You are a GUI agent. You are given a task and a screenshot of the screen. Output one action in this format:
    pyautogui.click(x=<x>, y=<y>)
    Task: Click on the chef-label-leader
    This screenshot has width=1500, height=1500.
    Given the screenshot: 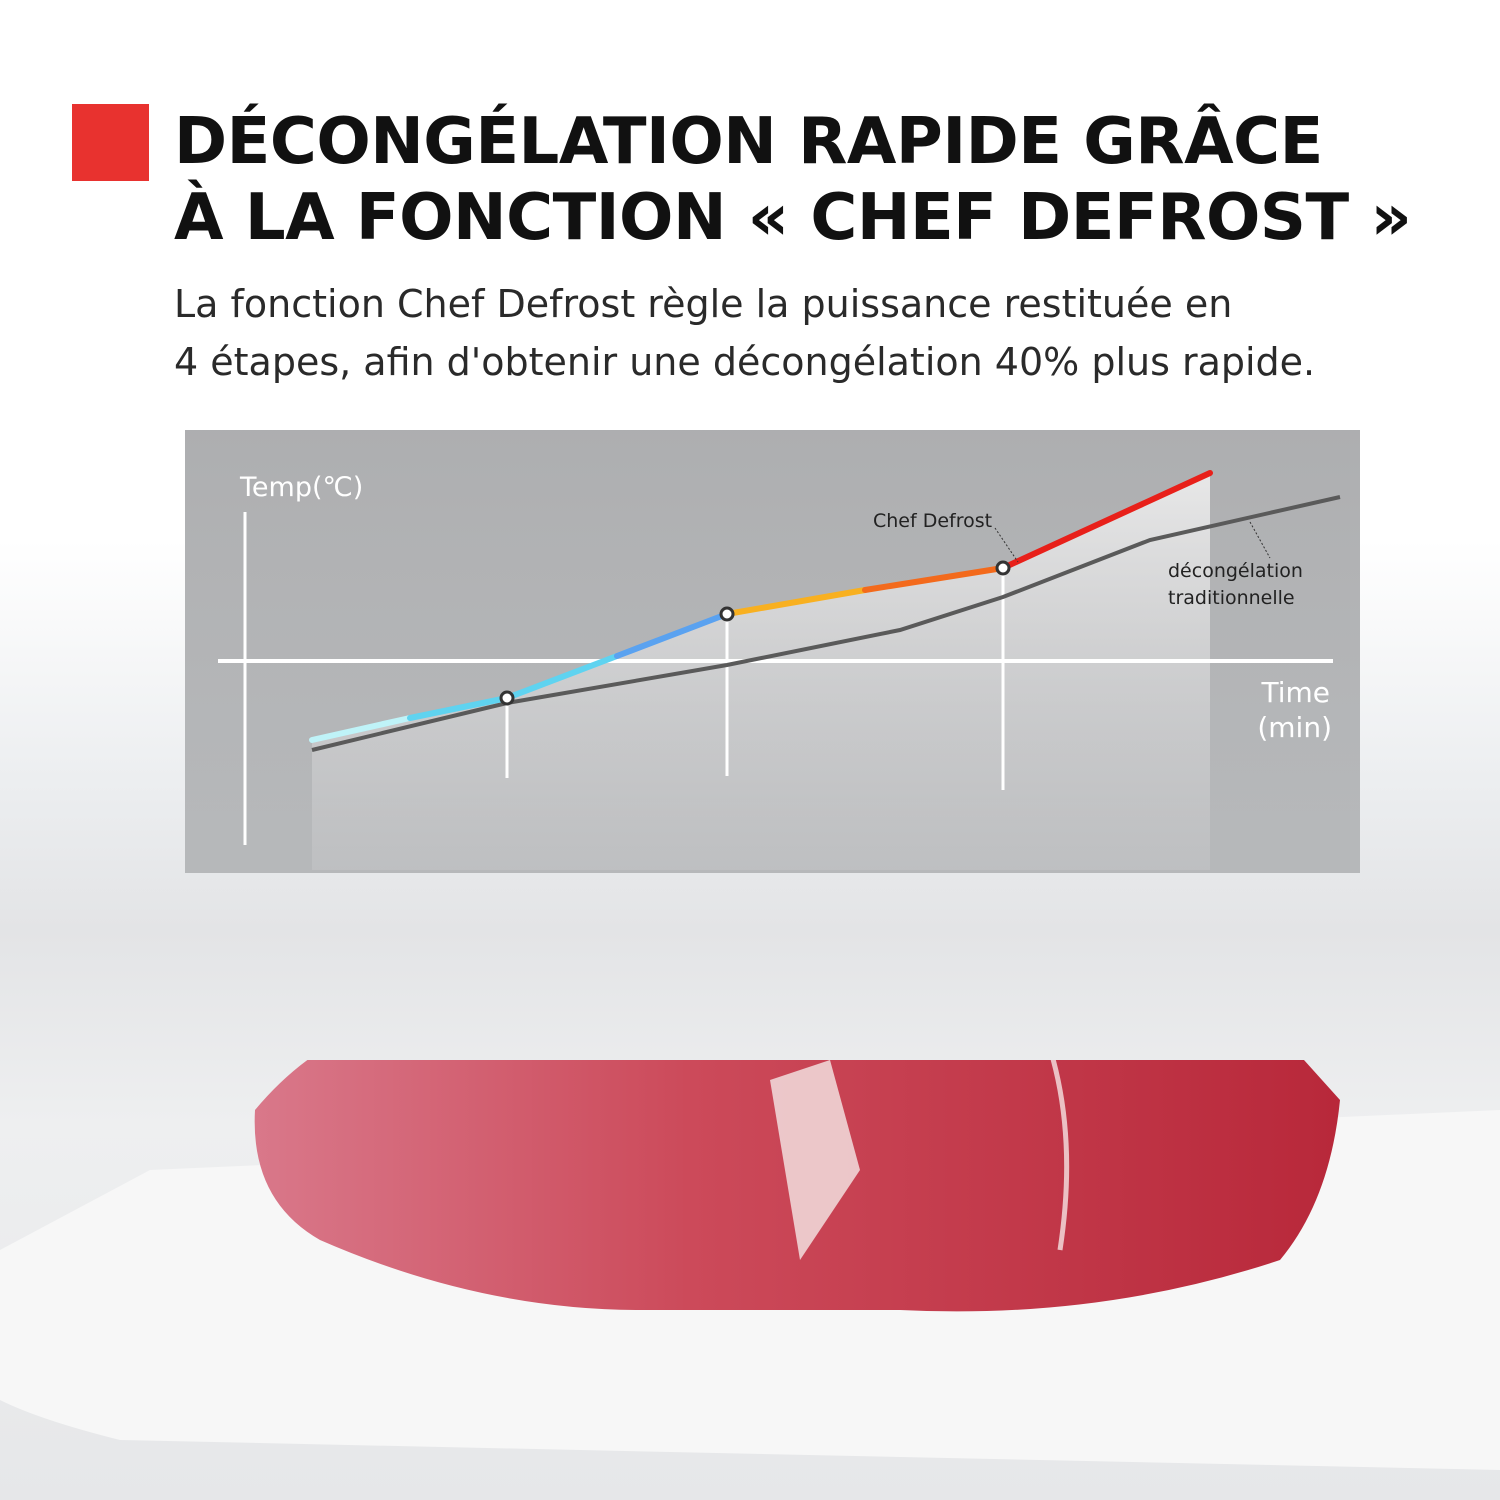 What is the action you would take?
    pyautogui.click(x=1006, y=545)
    